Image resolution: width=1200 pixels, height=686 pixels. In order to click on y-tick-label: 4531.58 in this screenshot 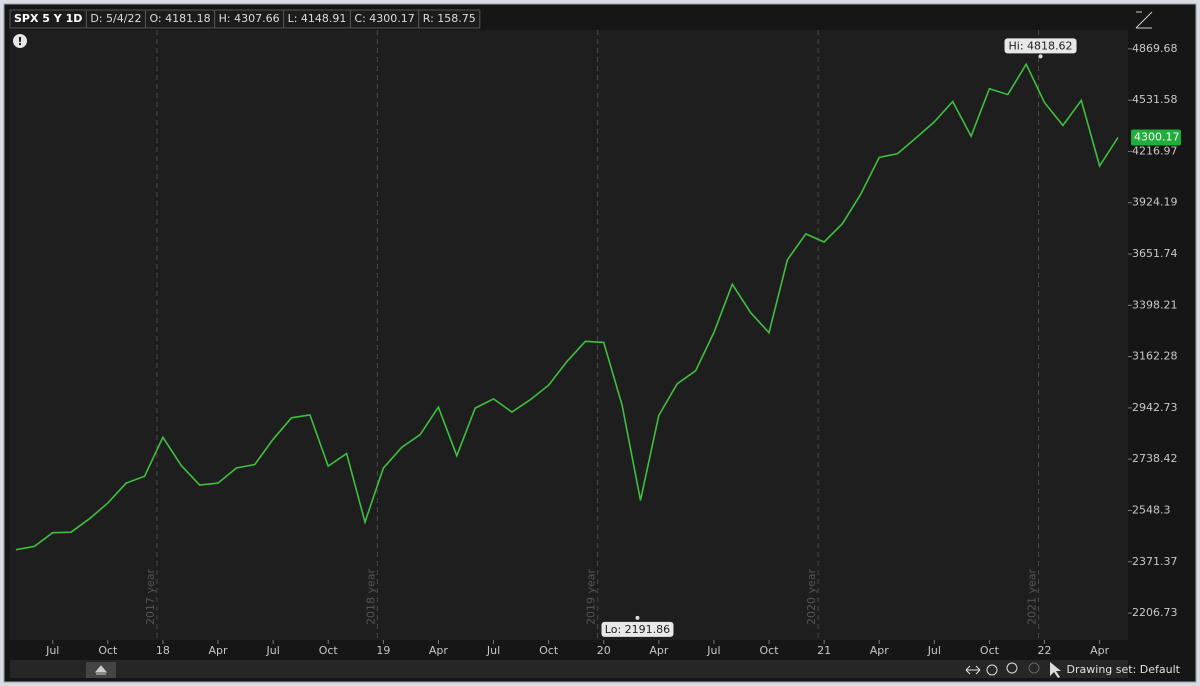, I will do `click(1155, 99)`.